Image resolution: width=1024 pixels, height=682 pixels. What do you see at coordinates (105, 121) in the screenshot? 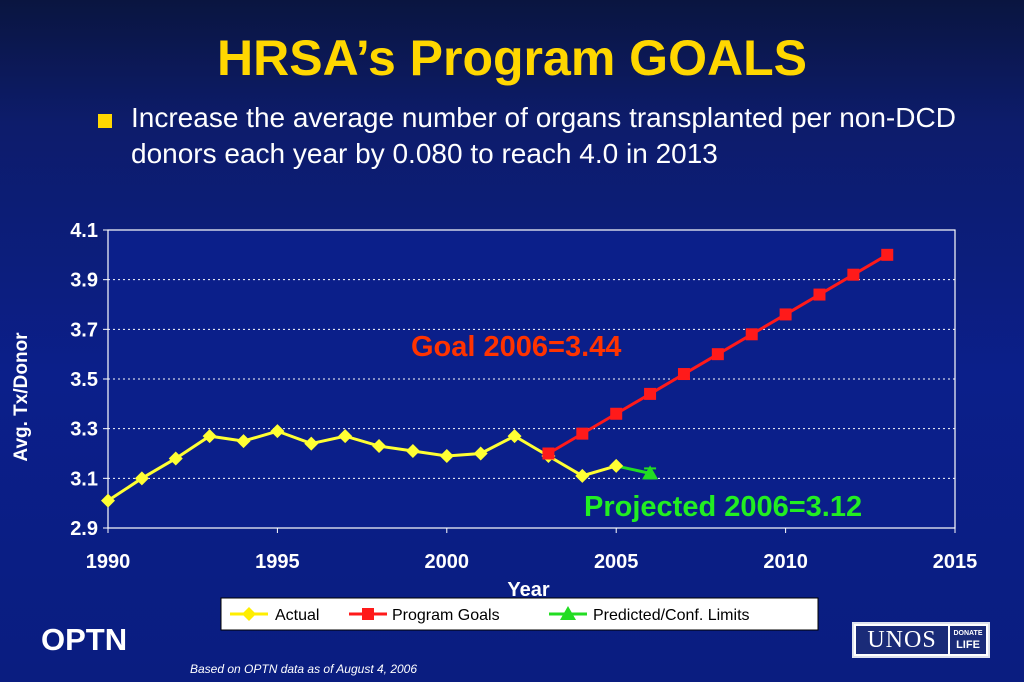
I see `bullet-square-icon` at bounding box center [105, 121].